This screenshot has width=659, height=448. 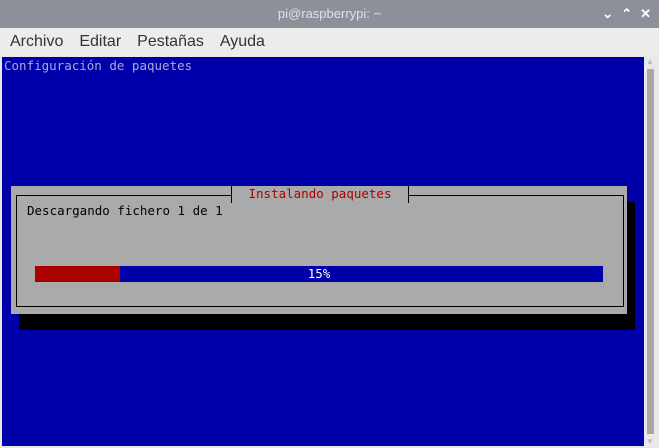 What do you see at coordinates (320, 194) in the screenshot?
I see `dialog-title: Instalando paquetes` at bounding box center [320, 194].